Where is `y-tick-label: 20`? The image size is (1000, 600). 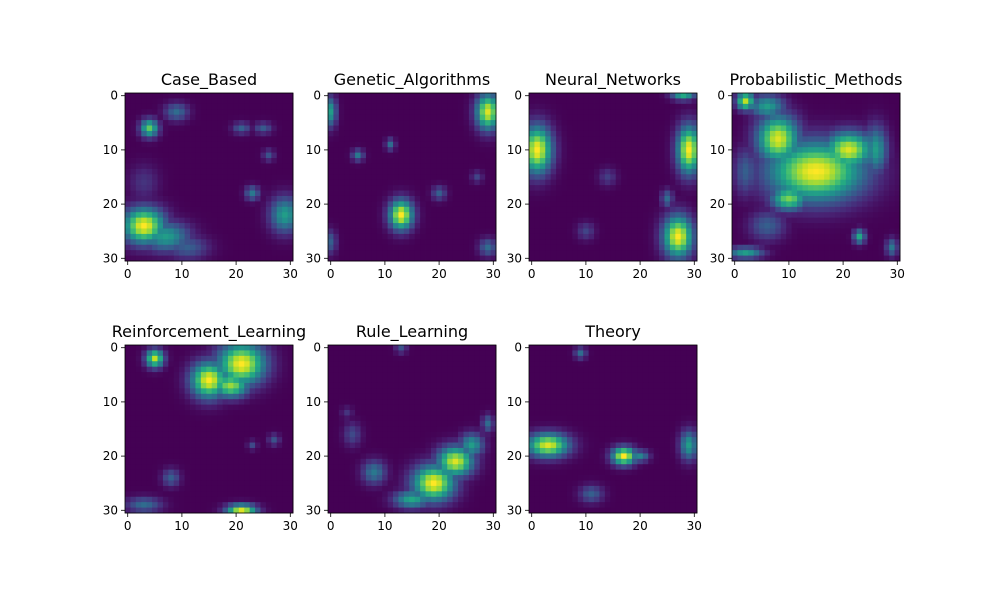 y-tick-label: 20 is located at coordinates (313, 204).